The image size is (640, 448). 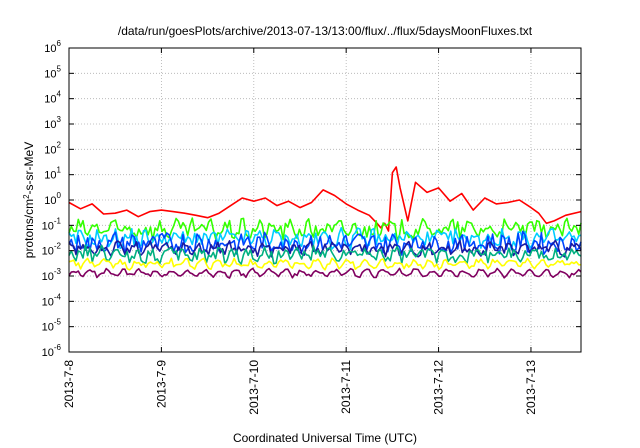 I want to click on y-tick-label: 10⁴, so click(x=52, y=98).